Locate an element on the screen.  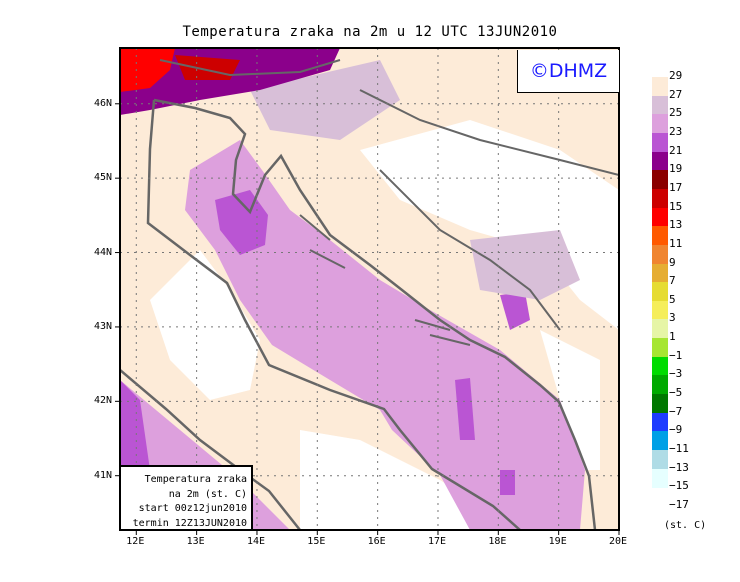
legend-label: −3 is located at coordinates (676, 374).